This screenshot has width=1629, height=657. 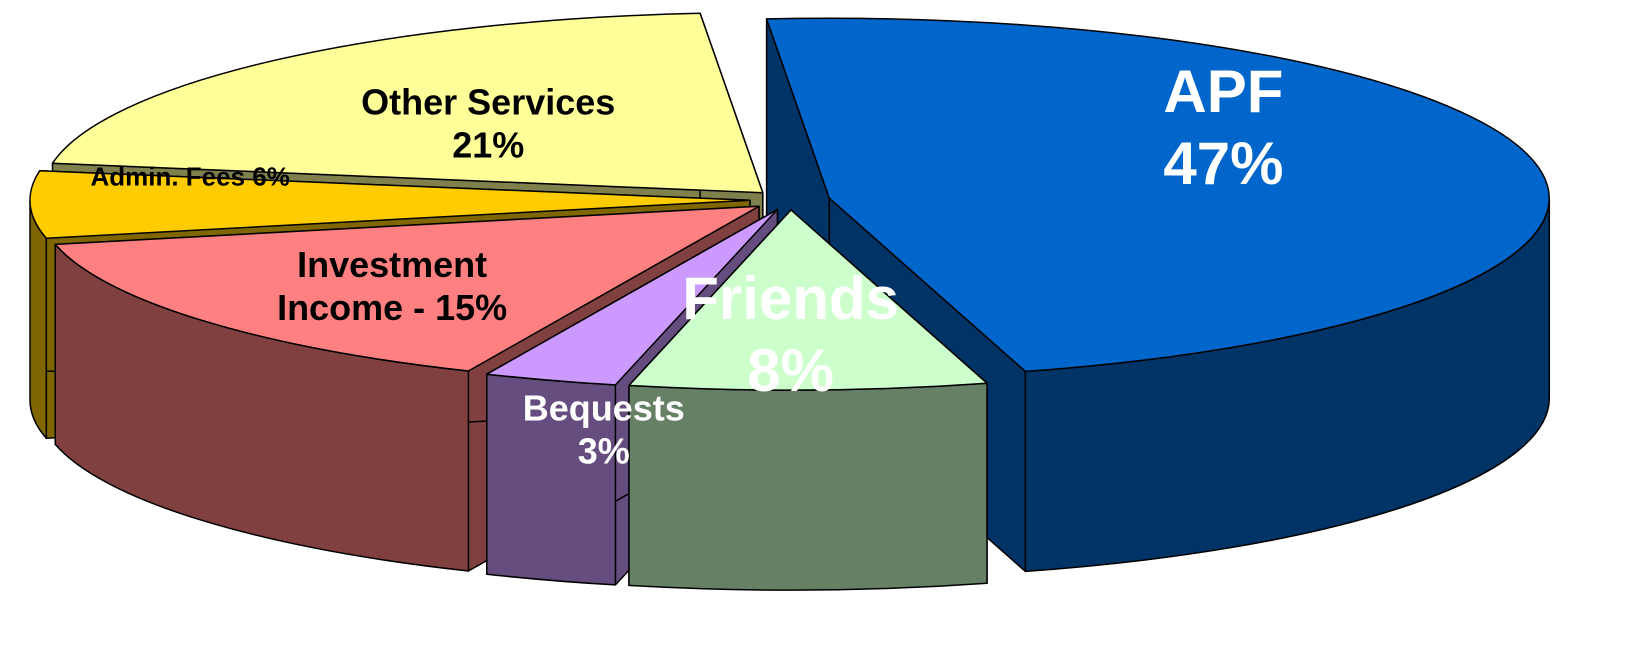 What do you see at coordinates (488, 145) in the screenshot?
I see `data-label: 21%` at bounding box center [488, 145].